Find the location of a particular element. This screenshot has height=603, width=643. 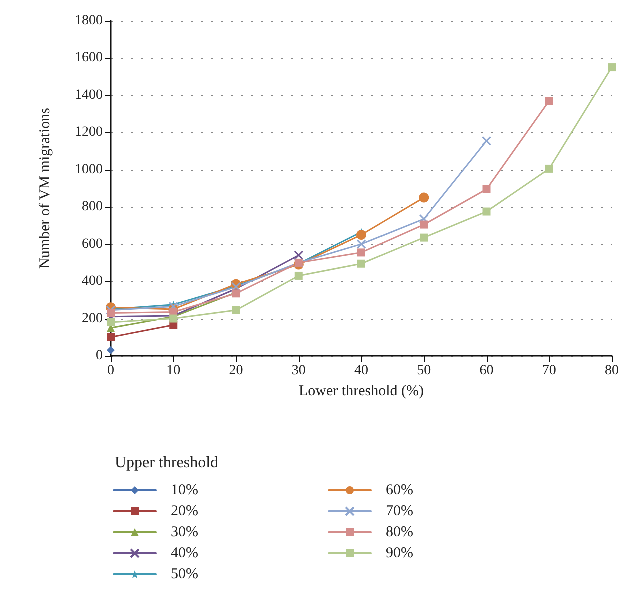

x-tick-label: 60 is located at coordinates (487, 371).